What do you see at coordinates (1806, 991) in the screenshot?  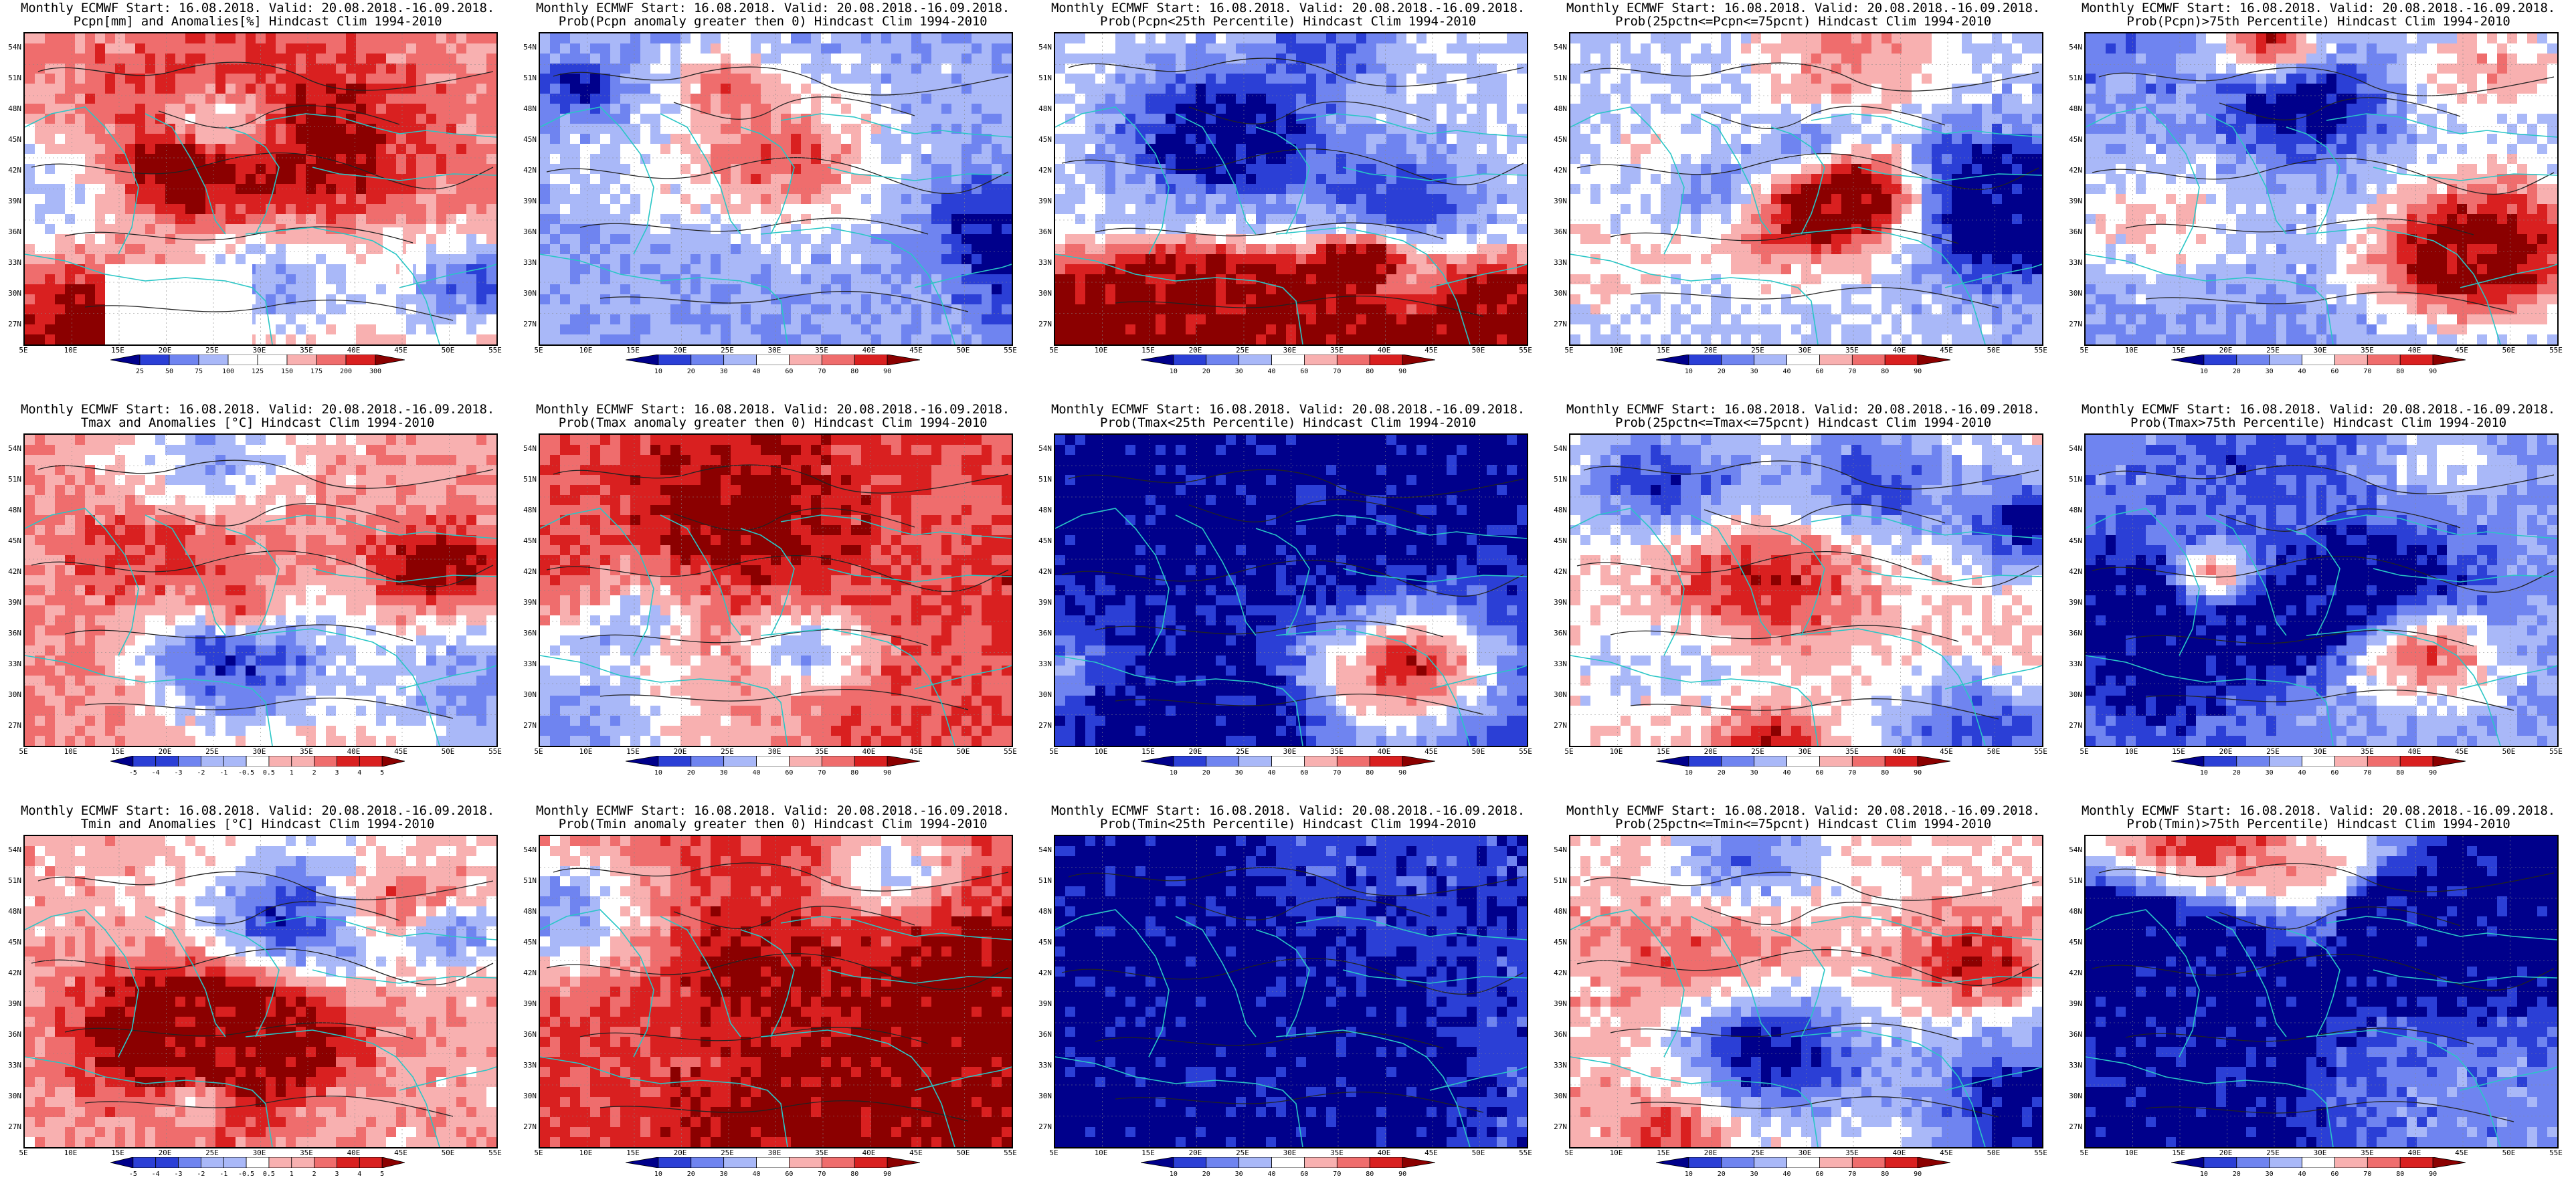 I see `forecast-map` at bounding box center [1806, 991].